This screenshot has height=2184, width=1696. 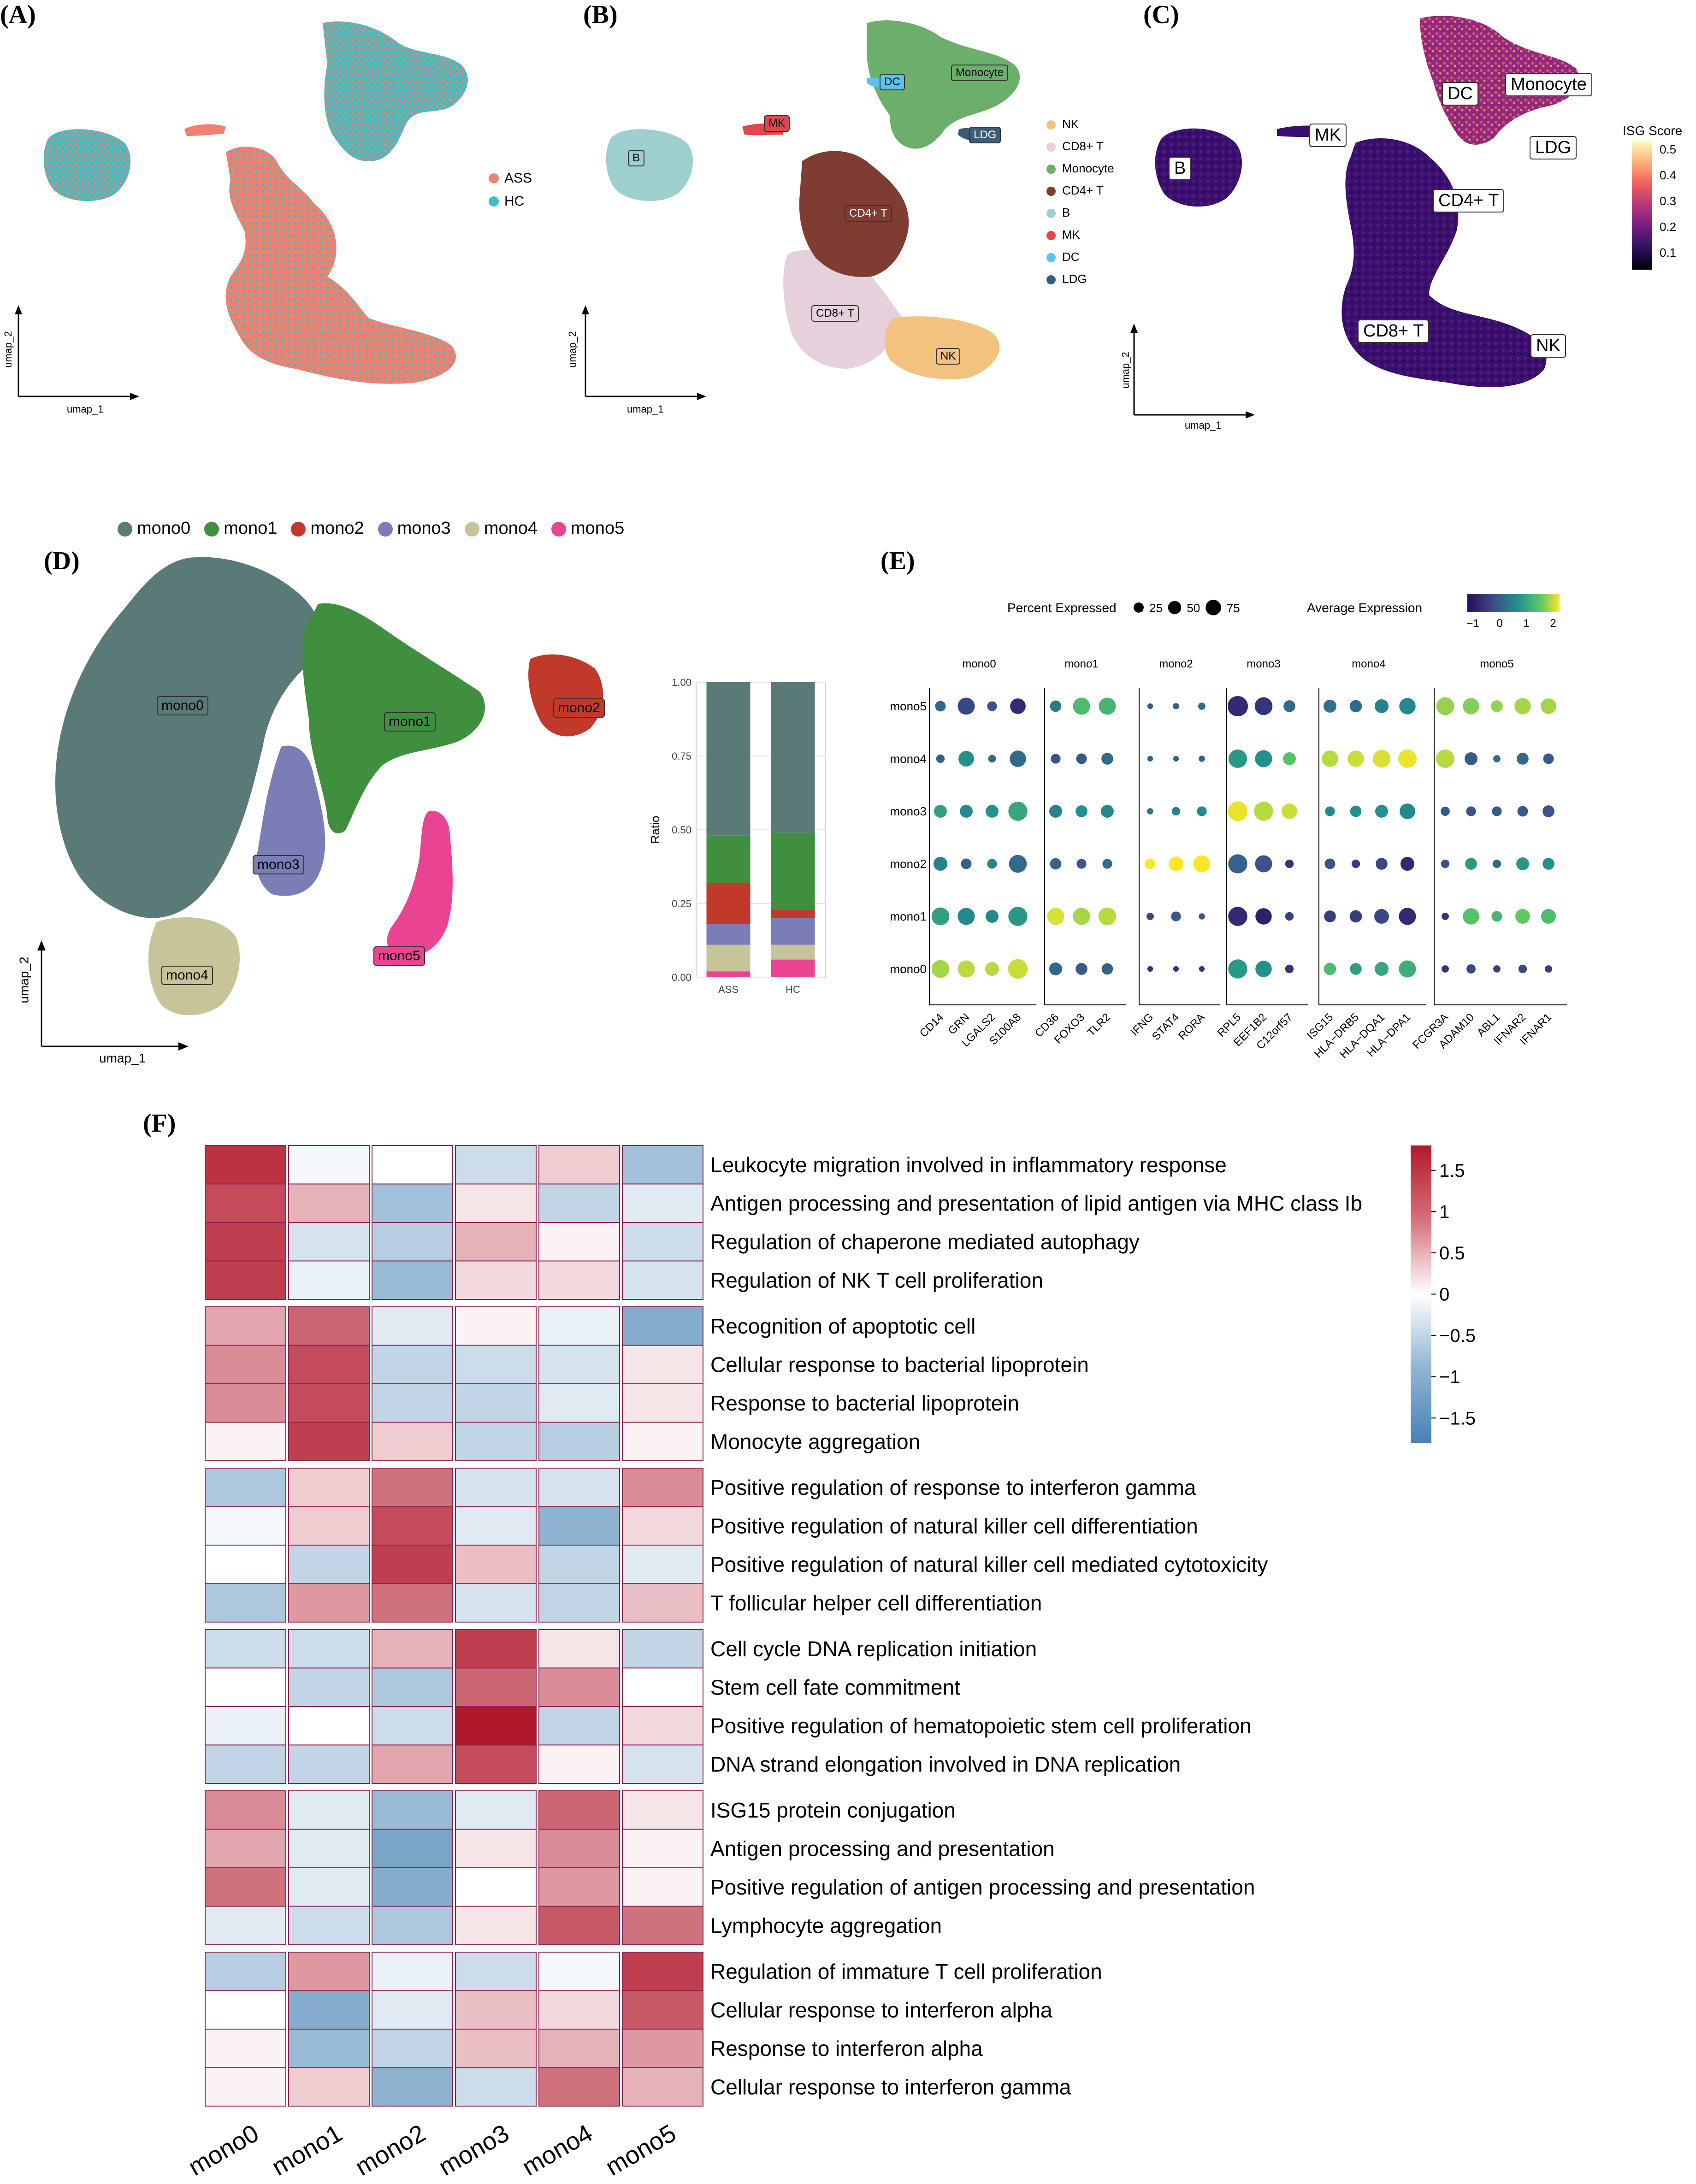 I want to click on heatmap-cell-b5-r3-mono2, so click(x=412, y=2087).